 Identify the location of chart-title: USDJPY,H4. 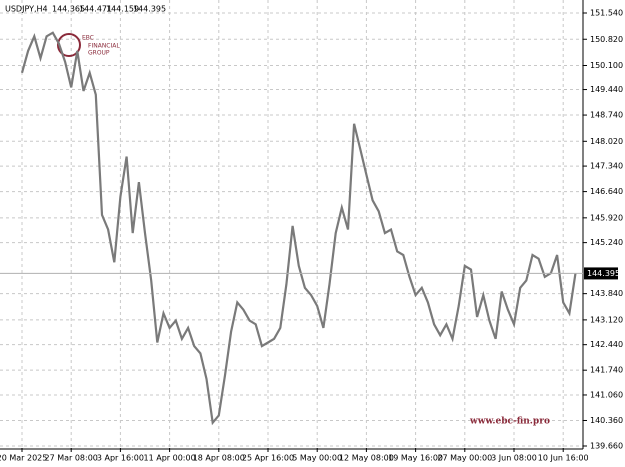
(26, 9).